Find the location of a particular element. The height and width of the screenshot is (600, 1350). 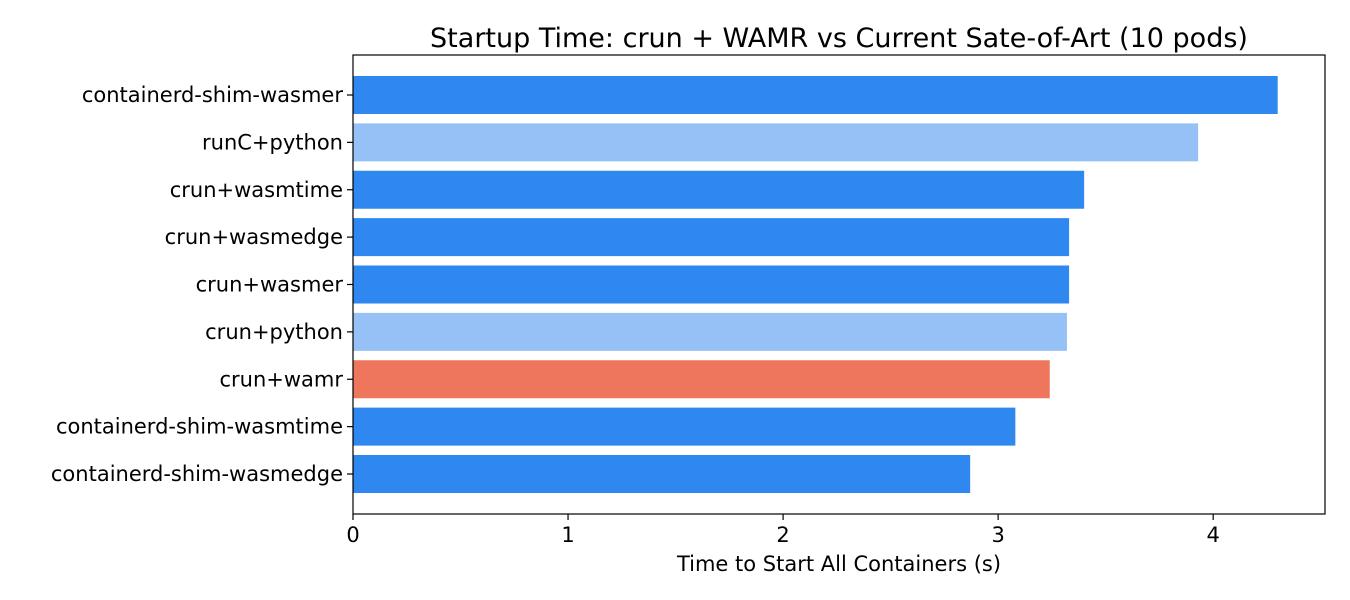

x-tick-label: 0 is located at coordinates (352, 535).